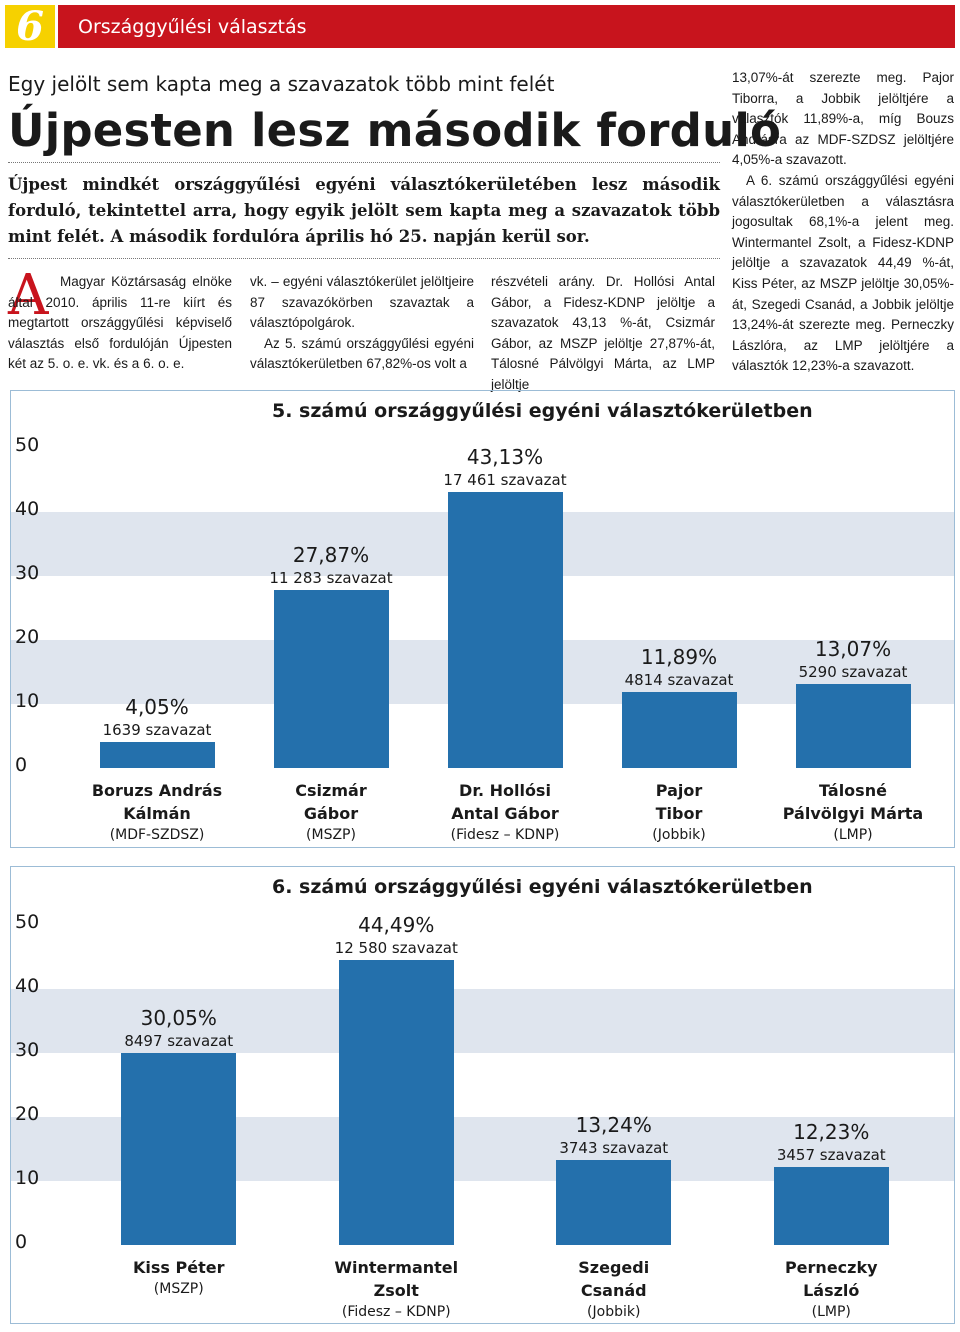 This screenshot has height=1332, width=960. I want to click on grid-band, so click(482, 1021).